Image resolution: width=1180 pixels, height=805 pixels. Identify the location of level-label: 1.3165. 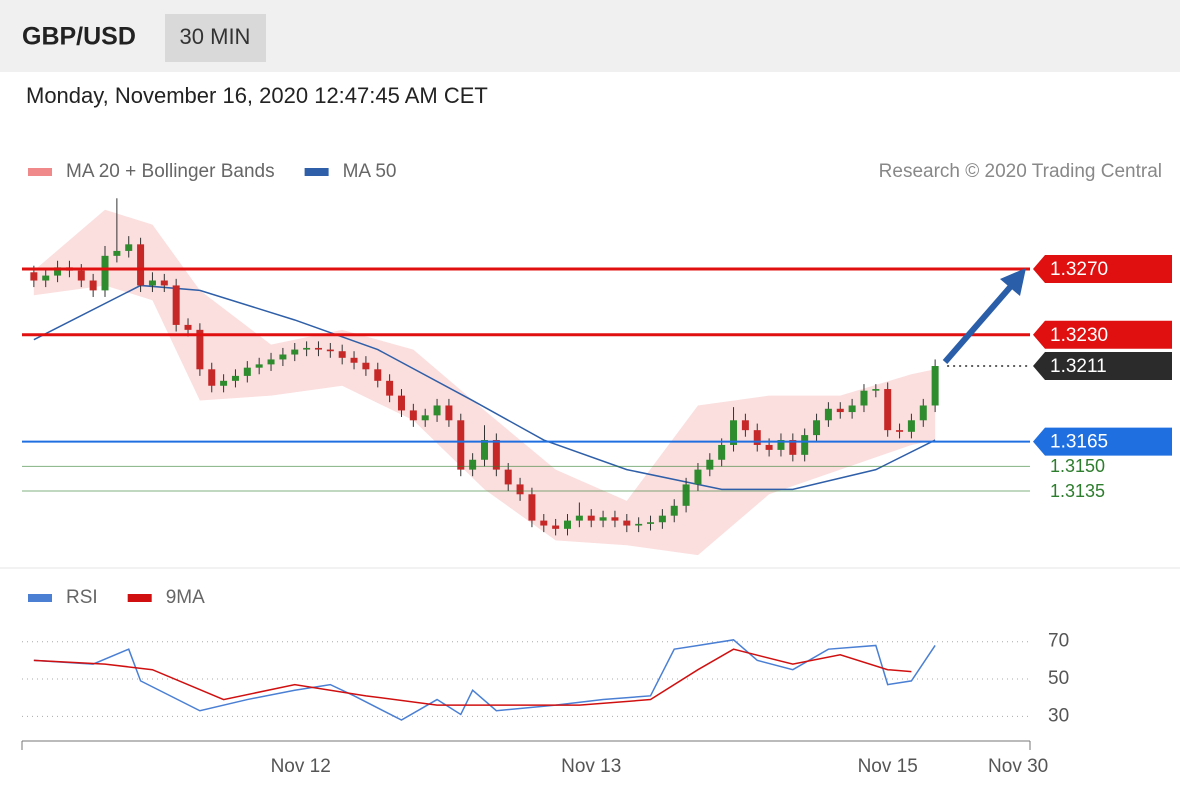
(1079, 442).